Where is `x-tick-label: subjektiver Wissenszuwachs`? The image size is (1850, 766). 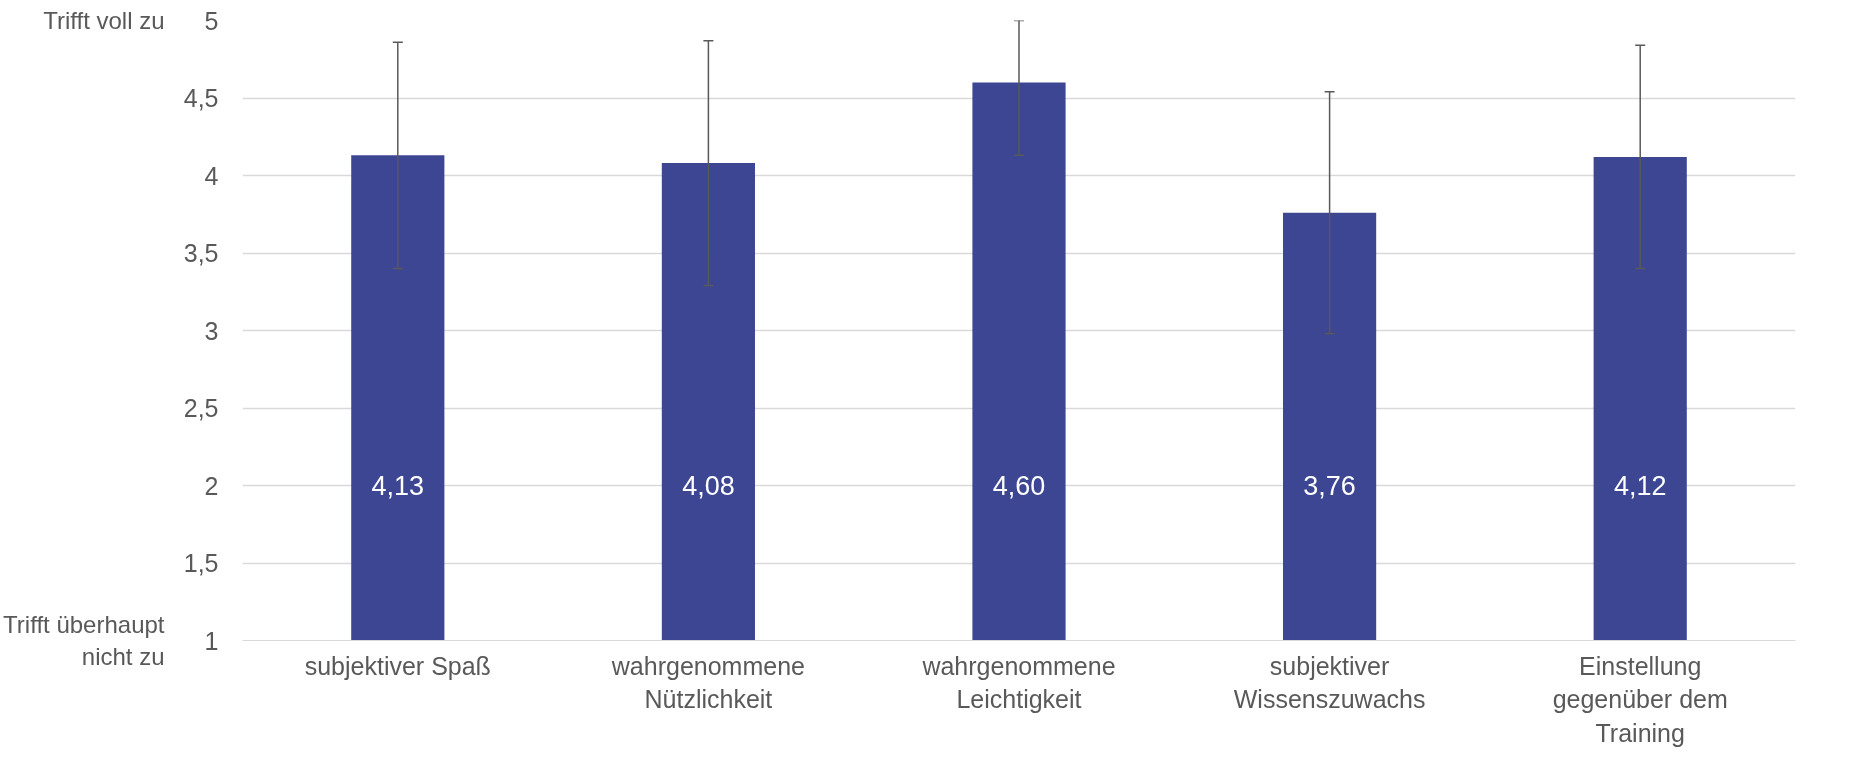 x-tick-label: subjektiver Wissenszuwachs is located at coordinates (1329, 682).